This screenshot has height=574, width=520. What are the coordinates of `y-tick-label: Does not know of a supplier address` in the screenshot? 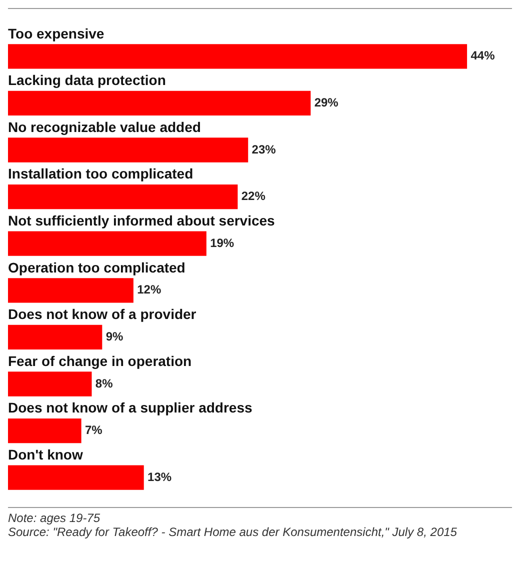 It's located at (130, 408).